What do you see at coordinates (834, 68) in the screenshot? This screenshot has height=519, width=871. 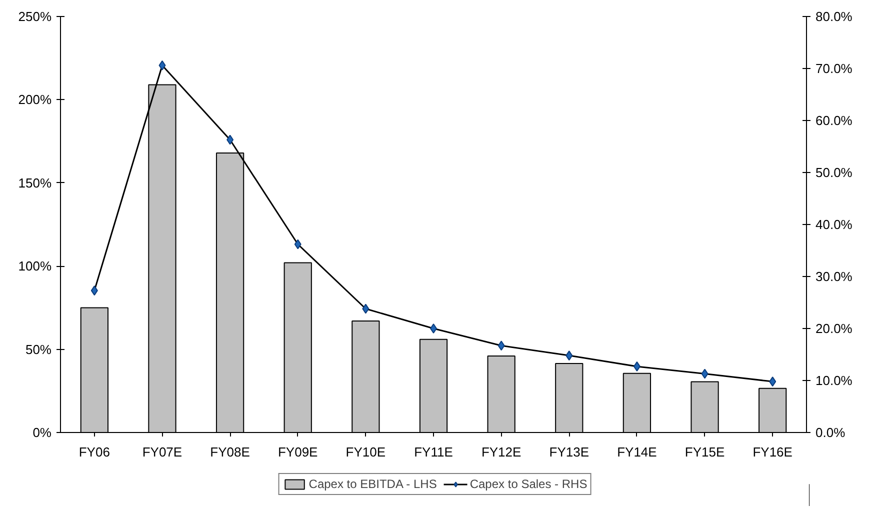 I see `y2-tick-label: 70.0%` at bounding box center [834, 68].